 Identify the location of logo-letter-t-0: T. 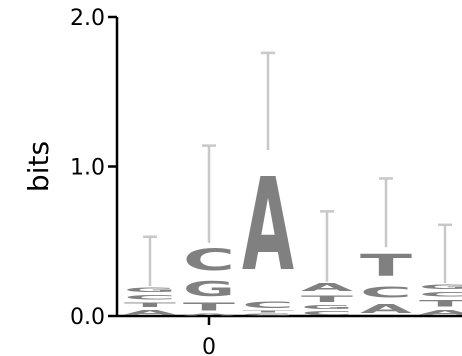
(150, 304).